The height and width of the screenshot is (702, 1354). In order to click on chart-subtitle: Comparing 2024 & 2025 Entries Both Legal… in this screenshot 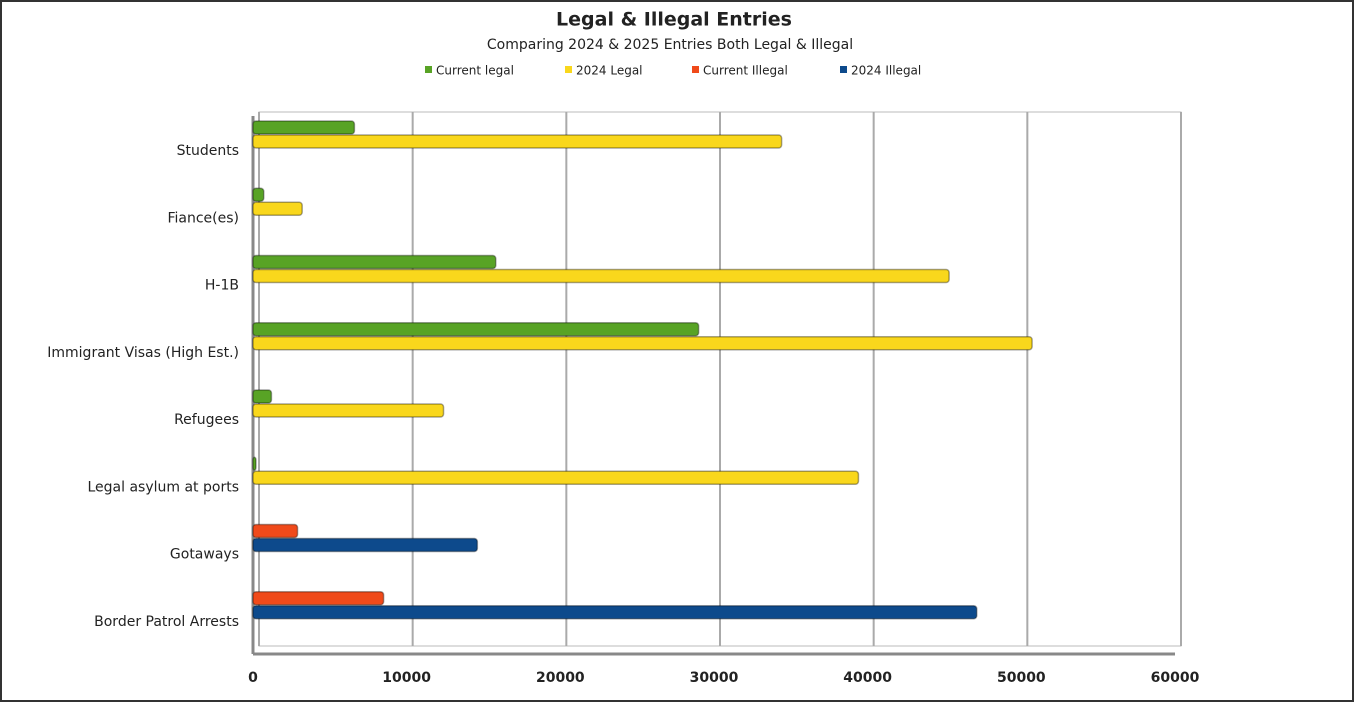, I will do `click(670, 45)`.